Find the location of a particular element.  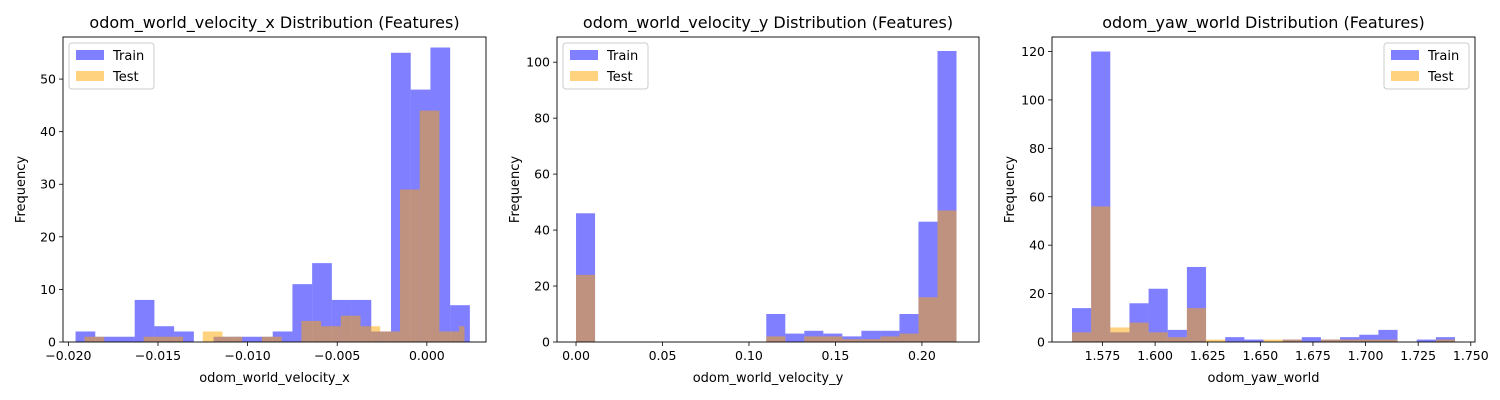

x-tick-label: 1.725 is located at coordinates (1418, 355).